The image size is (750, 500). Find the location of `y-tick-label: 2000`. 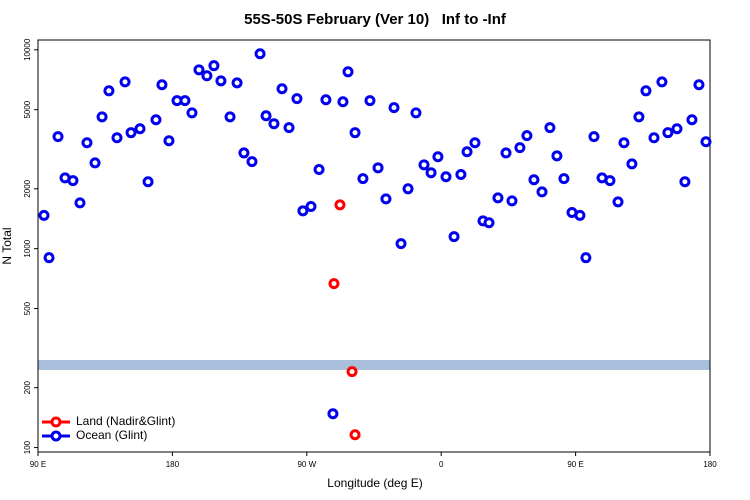

y-tick-label: 2000 is located at coordinates (27, 188).